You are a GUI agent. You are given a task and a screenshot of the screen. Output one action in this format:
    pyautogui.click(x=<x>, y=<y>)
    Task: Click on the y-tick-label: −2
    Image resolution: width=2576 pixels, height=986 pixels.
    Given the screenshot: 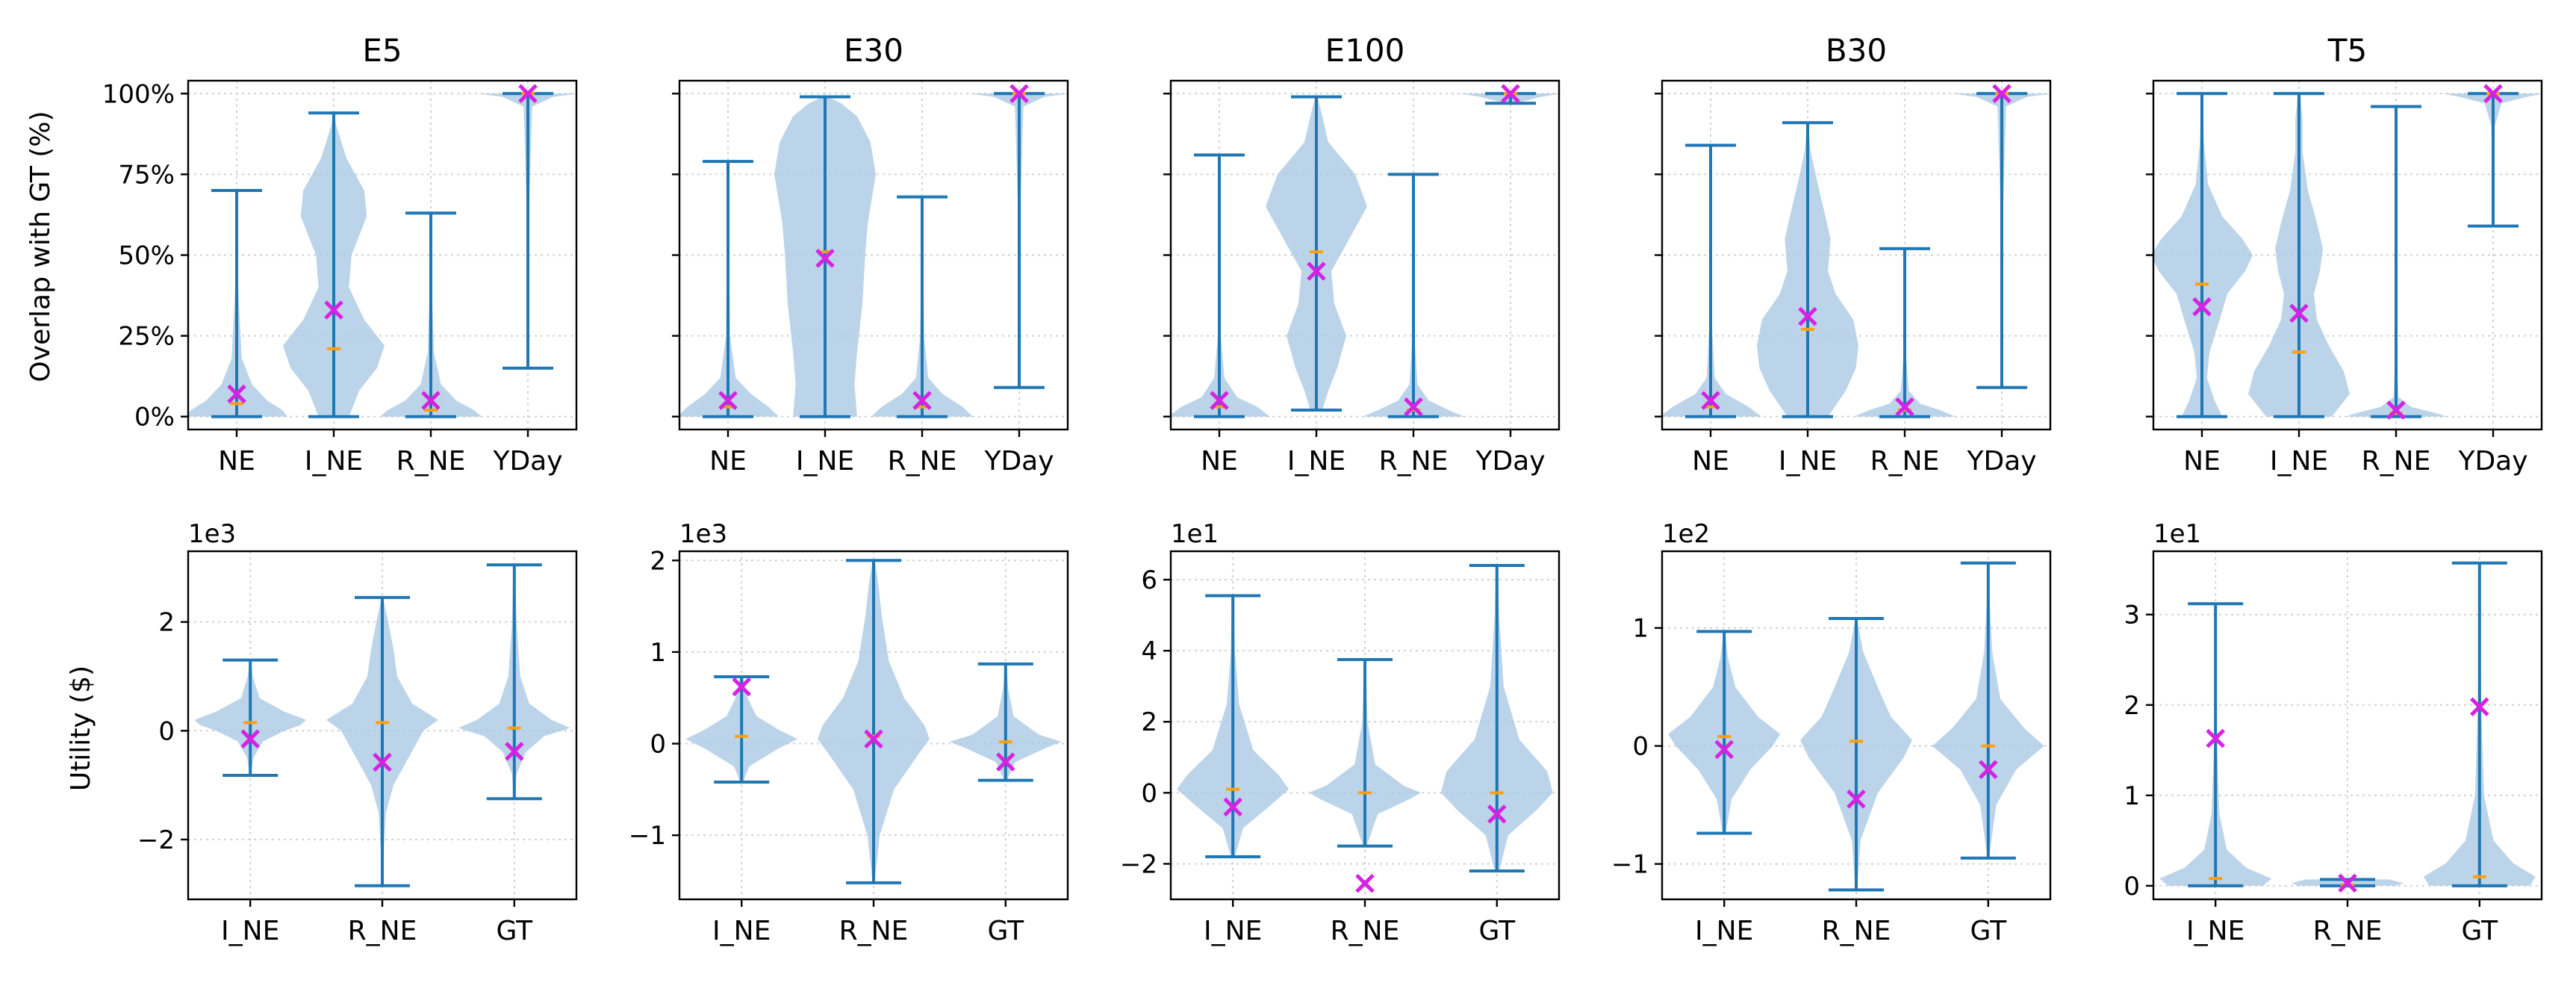 What is the action you would take?
    pyautogui.click(x=156, y=840)
    